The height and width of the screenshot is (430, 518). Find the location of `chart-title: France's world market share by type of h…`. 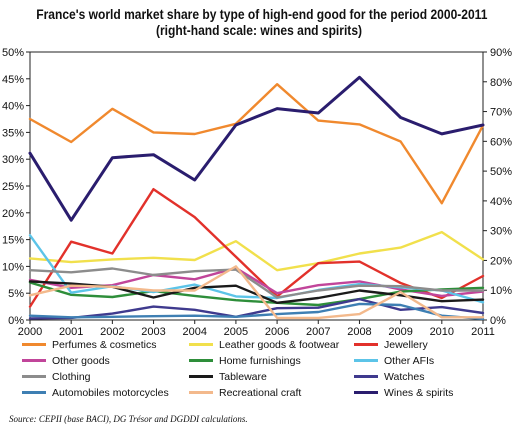

chart-title: France's world market share by type of h… is located at coordinates (262, 22).